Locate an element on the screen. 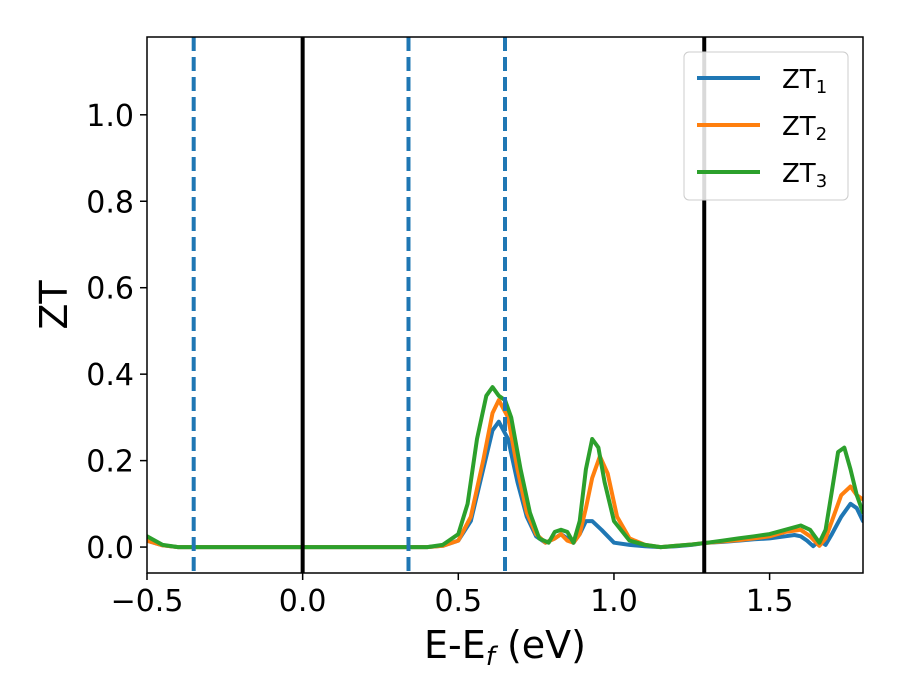  x-axis-label-unit: (eV) is located at coordinates (540, 645).